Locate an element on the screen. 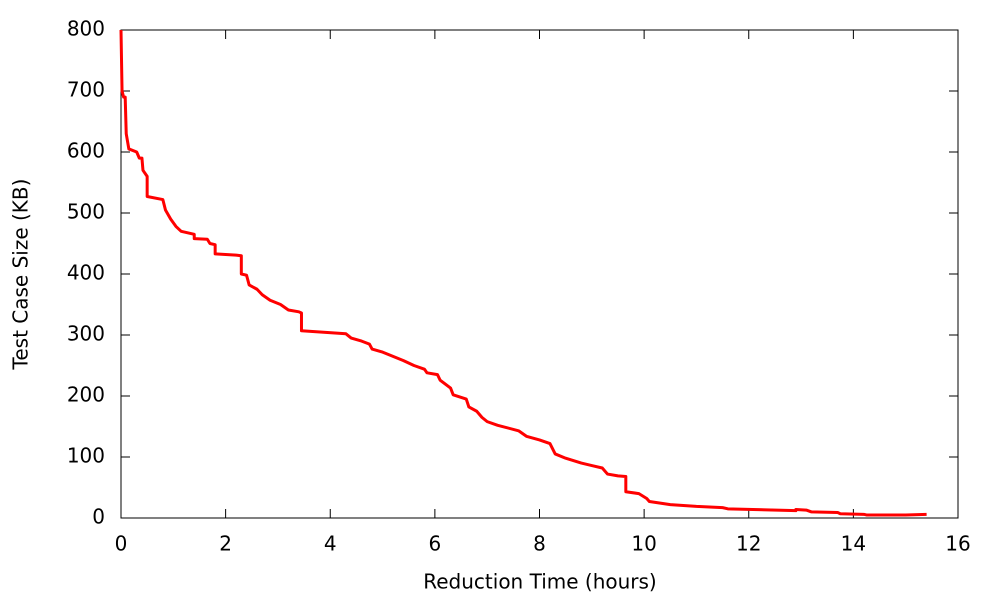 This screenshot has width=1000, height=600. y-tick-label: 800 is located at coordinates (86, 29).